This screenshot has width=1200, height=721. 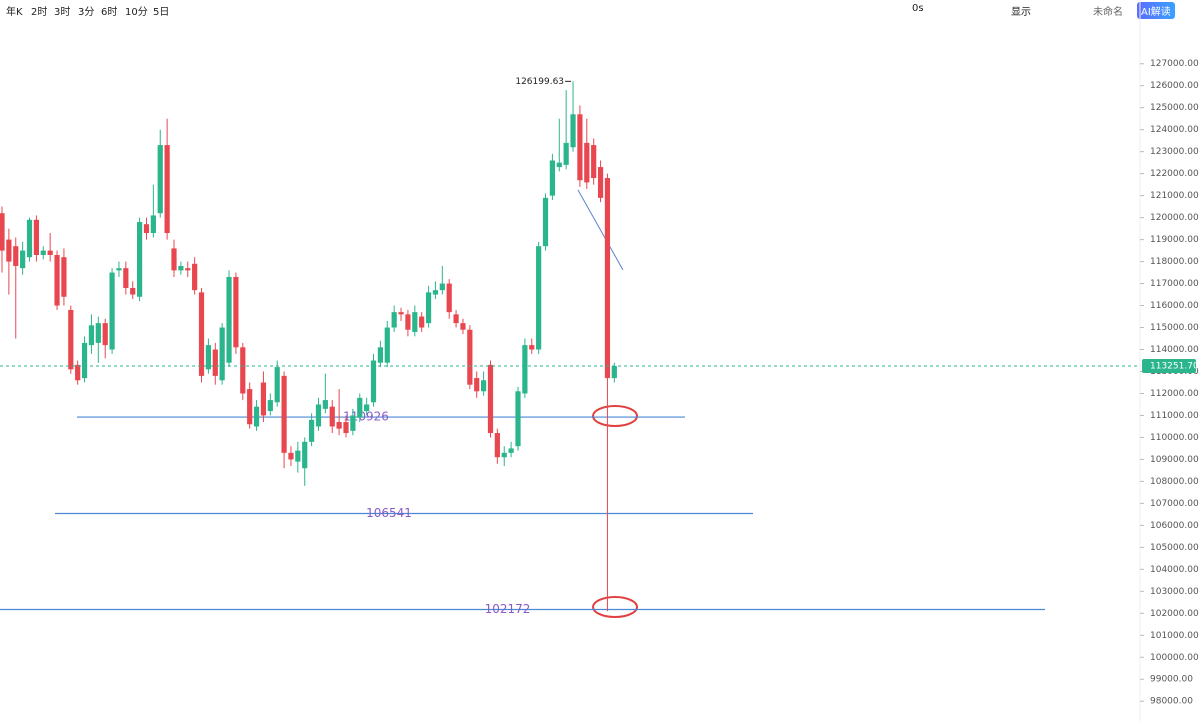 I want to click on trend-line, so click(x=600, y=230).